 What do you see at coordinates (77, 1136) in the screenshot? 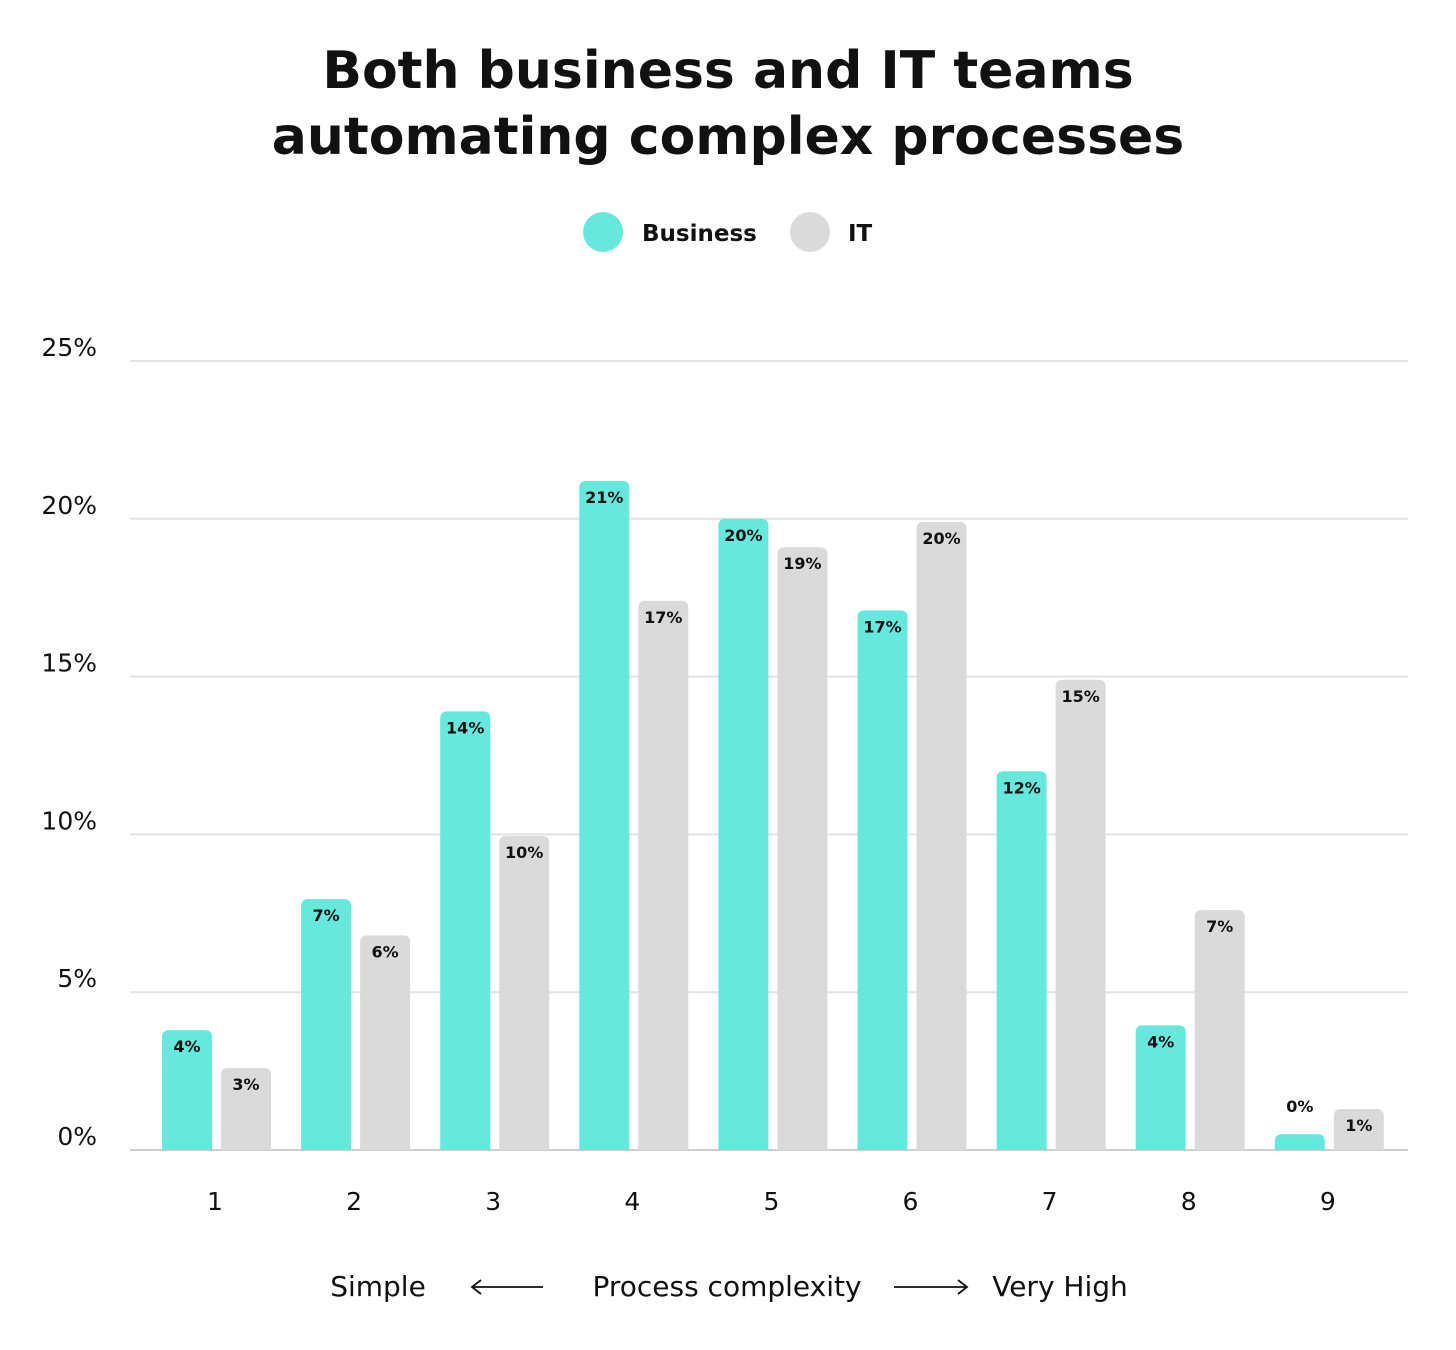
I see `y-tick-label: 0%` at bounding box center [77, 1136].